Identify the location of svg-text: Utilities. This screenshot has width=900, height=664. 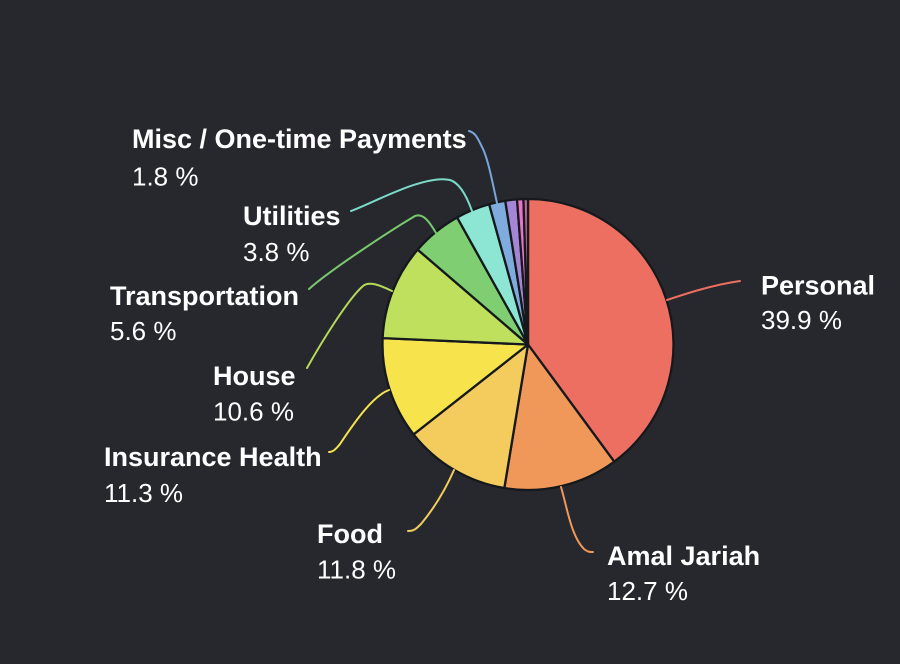
(292, 216).